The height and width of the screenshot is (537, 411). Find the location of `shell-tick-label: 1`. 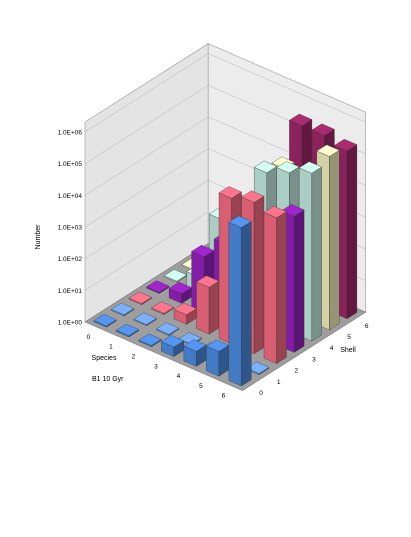

shell-tick-label: 1 is located at coordinates (279, 382).